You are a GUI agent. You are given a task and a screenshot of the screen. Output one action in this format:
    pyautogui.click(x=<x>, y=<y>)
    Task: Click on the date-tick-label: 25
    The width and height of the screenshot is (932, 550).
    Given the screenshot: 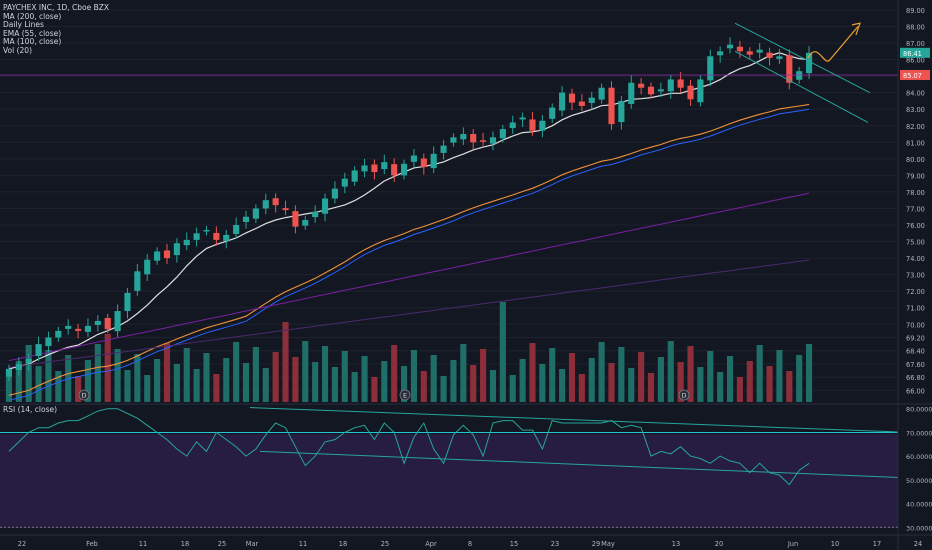 What is the action you would take?
    pyautogui.click(x=222, y=544)
    